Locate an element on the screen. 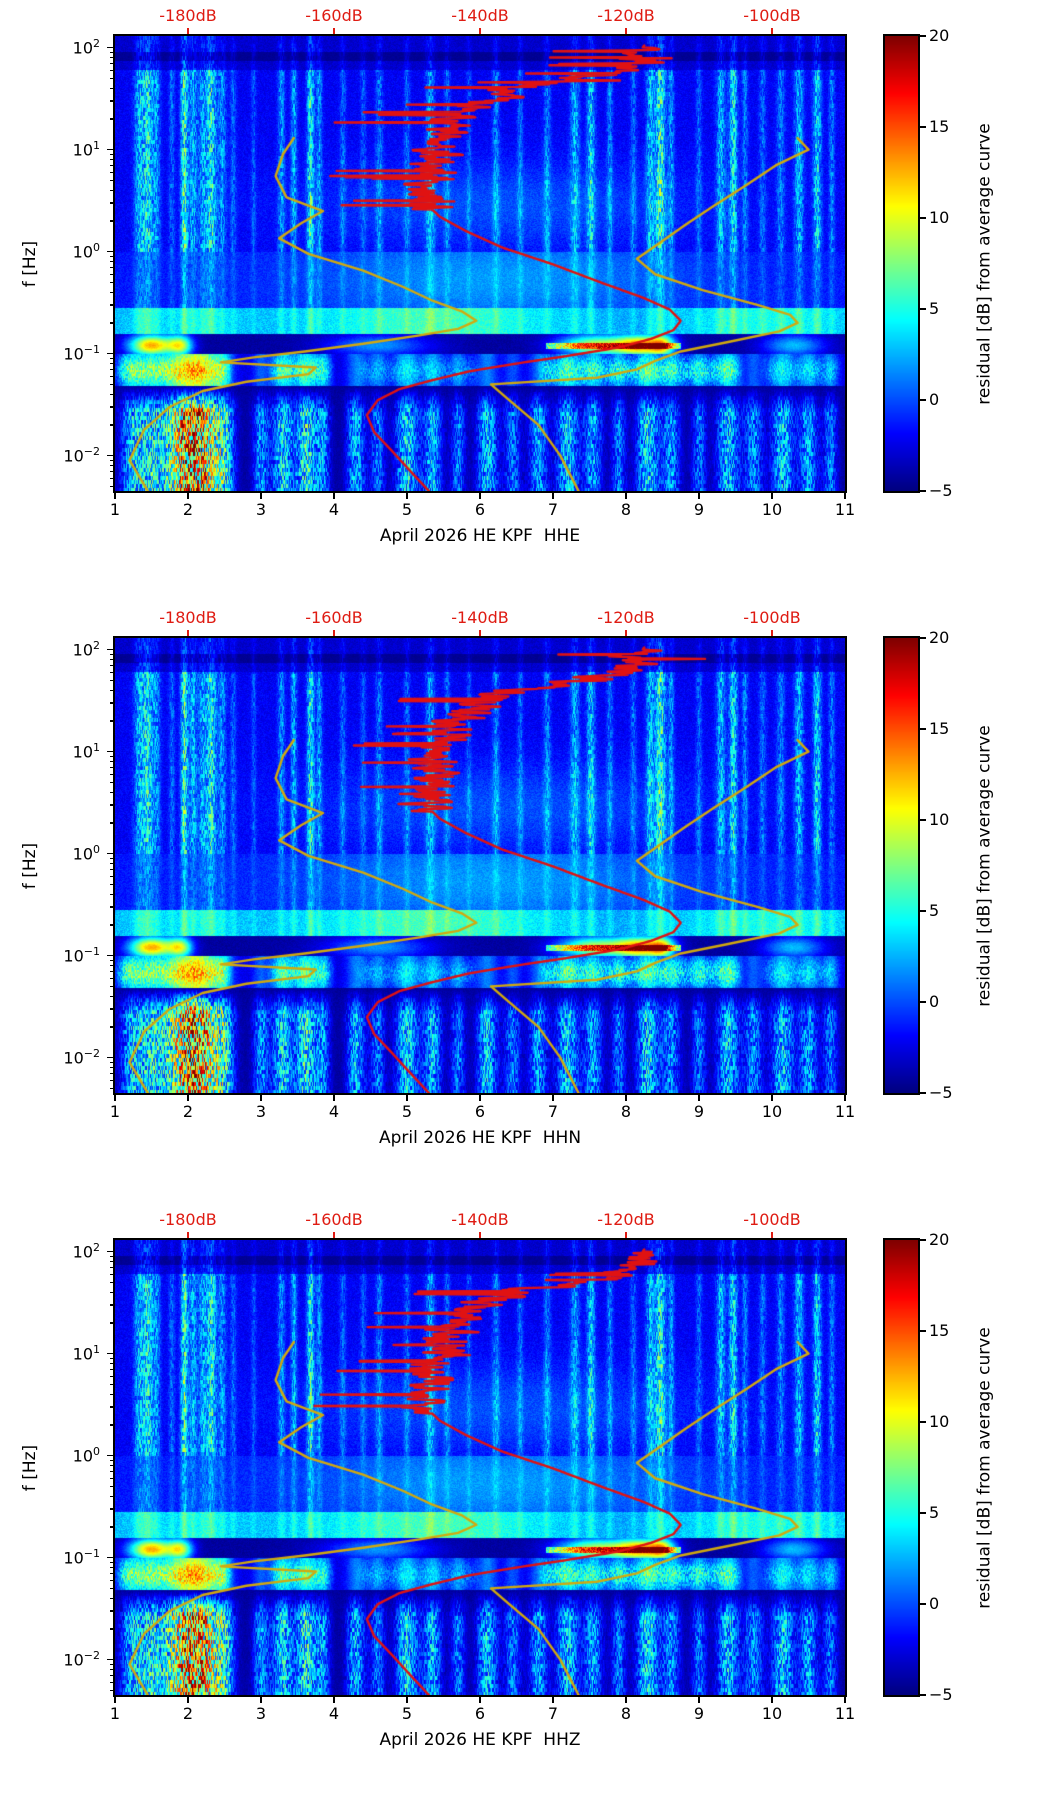 This screenshot has height=1806, width=1052. y-tick-label: 10² is located at coordinates (86, 648).